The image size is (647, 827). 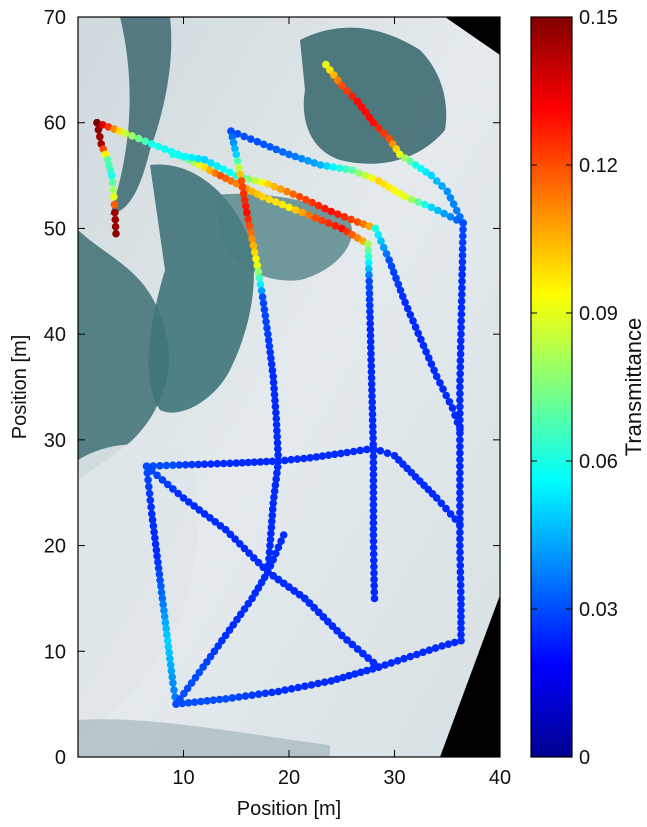 What do you see at coordinates (138, 592) in the screenshot?
I see `ice-floe-left` at bounding box center [138, 592].